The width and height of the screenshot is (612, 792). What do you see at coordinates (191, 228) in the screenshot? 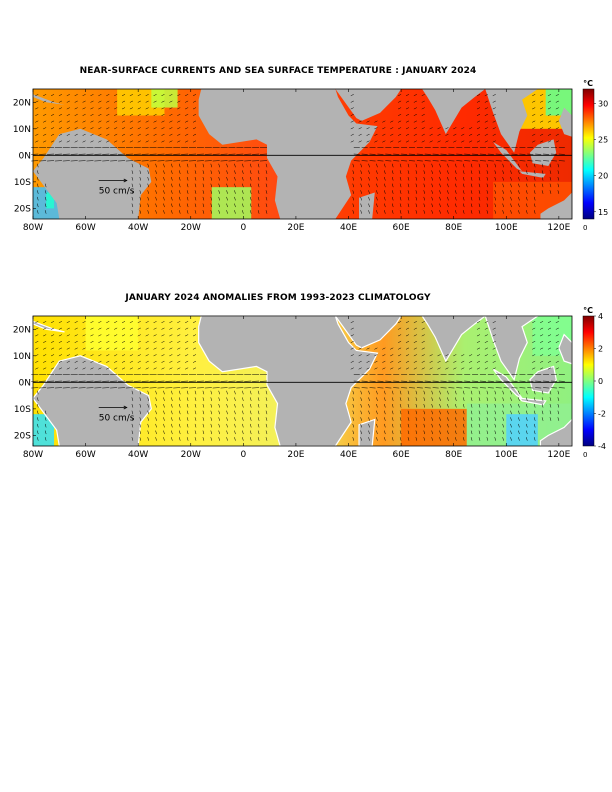
I see `x-tick-label: 20W` at bounding box center [191, 228].